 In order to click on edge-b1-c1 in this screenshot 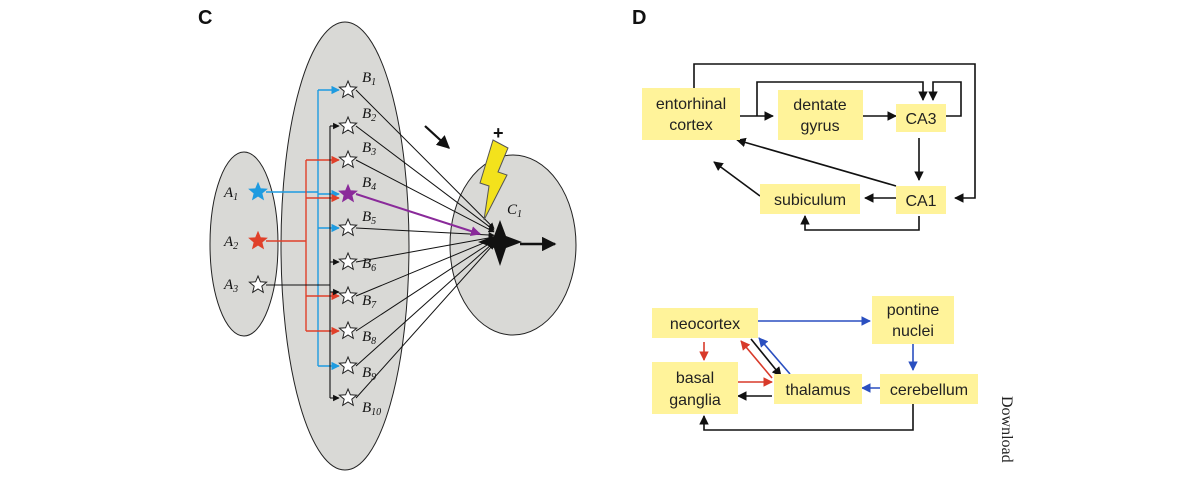, I will do `click(425, 159)`.